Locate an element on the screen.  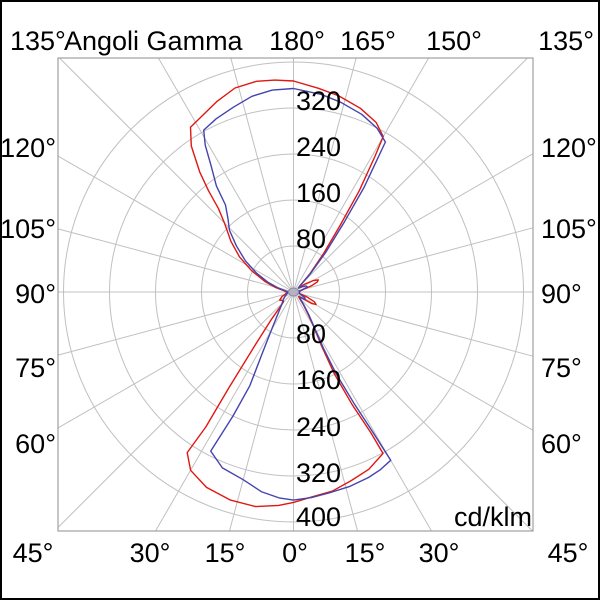
angle-label-right-60: 60° is located at coordinates (561, 444).